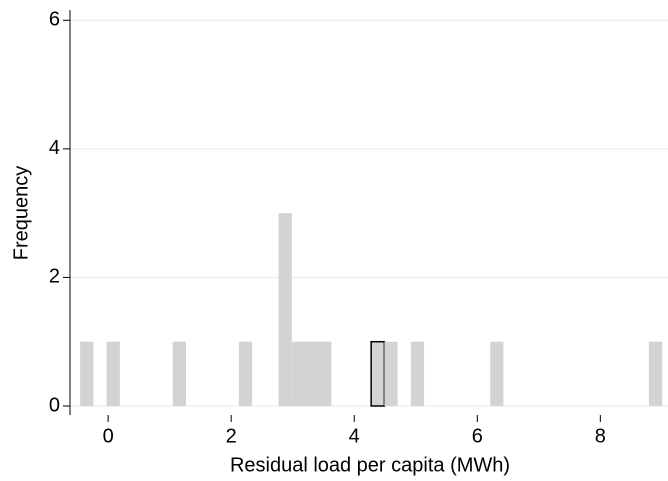 The width and height of the screenshot is (668, 481). What do you see at coordinates (54, 20) in the screenshot?
I see `y-tick-label: 6` at bounding box center [54, 20].